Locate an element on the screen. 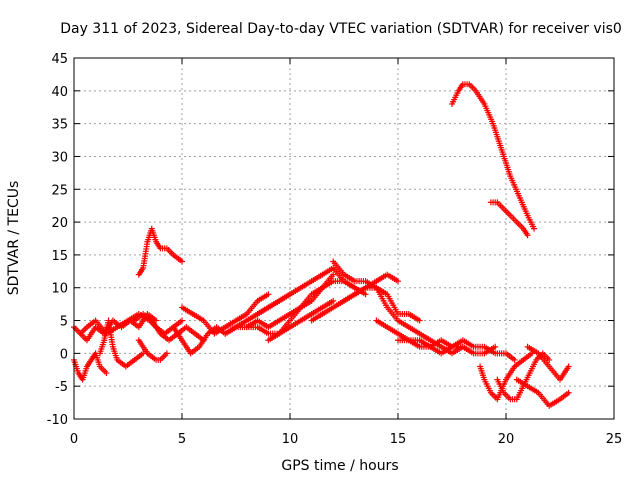 The image size is (640, 480). y-tick-label: 5 is located at coordinates (64, 322).